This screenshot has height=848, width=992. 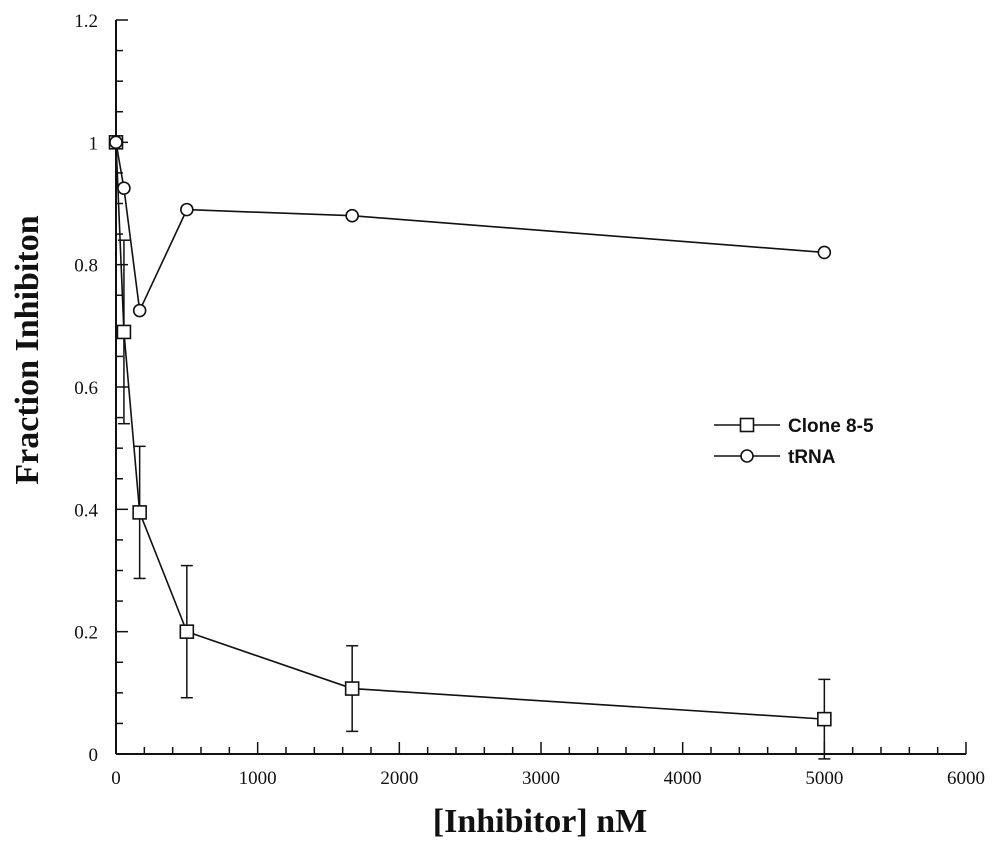 What do you see at coordinates (541, 778) in the screenshot?
I see `x-tick-label: 3000` at bounding box center [541, 778].